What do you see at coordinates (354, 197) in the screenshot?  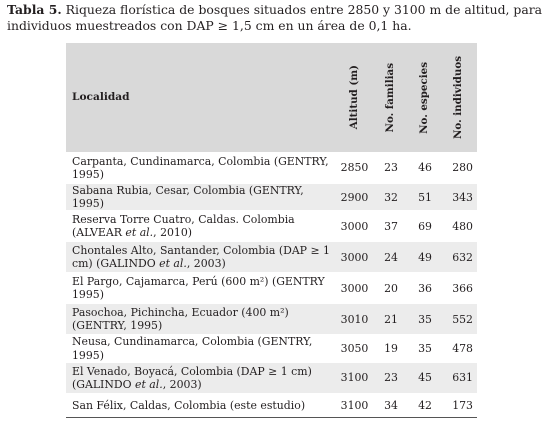 I see `cell-altitud: 2900` at bounding box center [354, 197].